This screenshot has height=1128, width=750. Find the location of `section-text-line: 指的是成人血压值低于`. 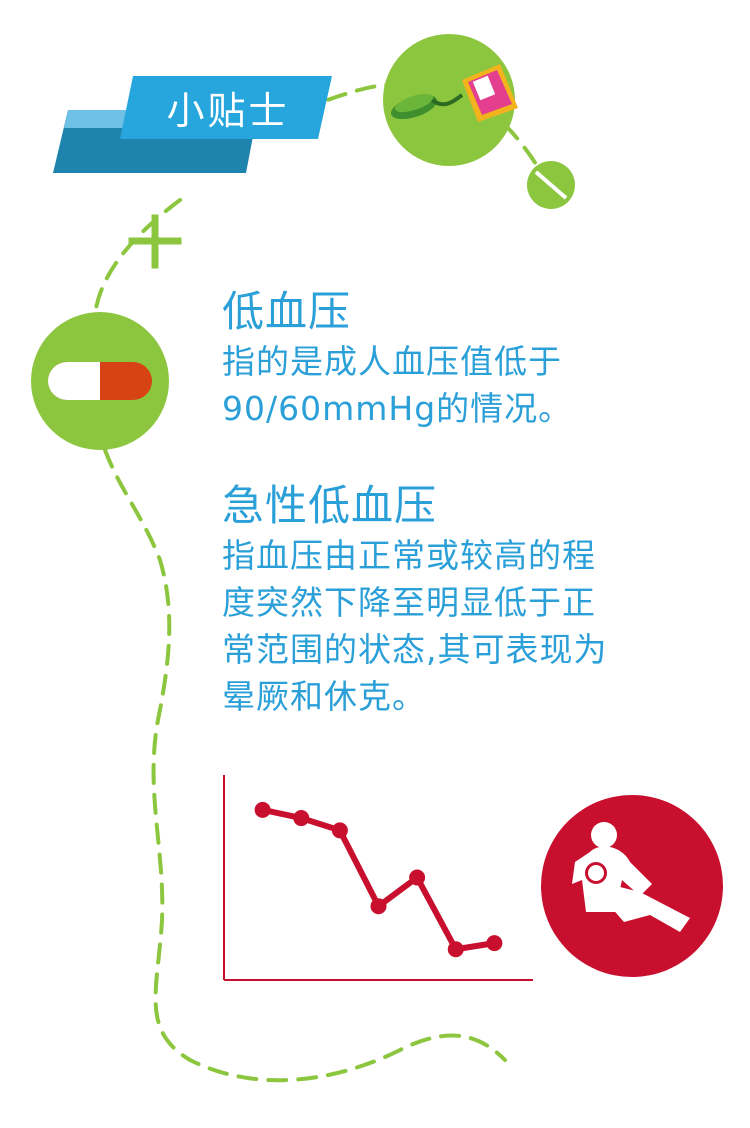

section-text-line: 指的是成人血压值低于 is located at coordinates (392, 361).